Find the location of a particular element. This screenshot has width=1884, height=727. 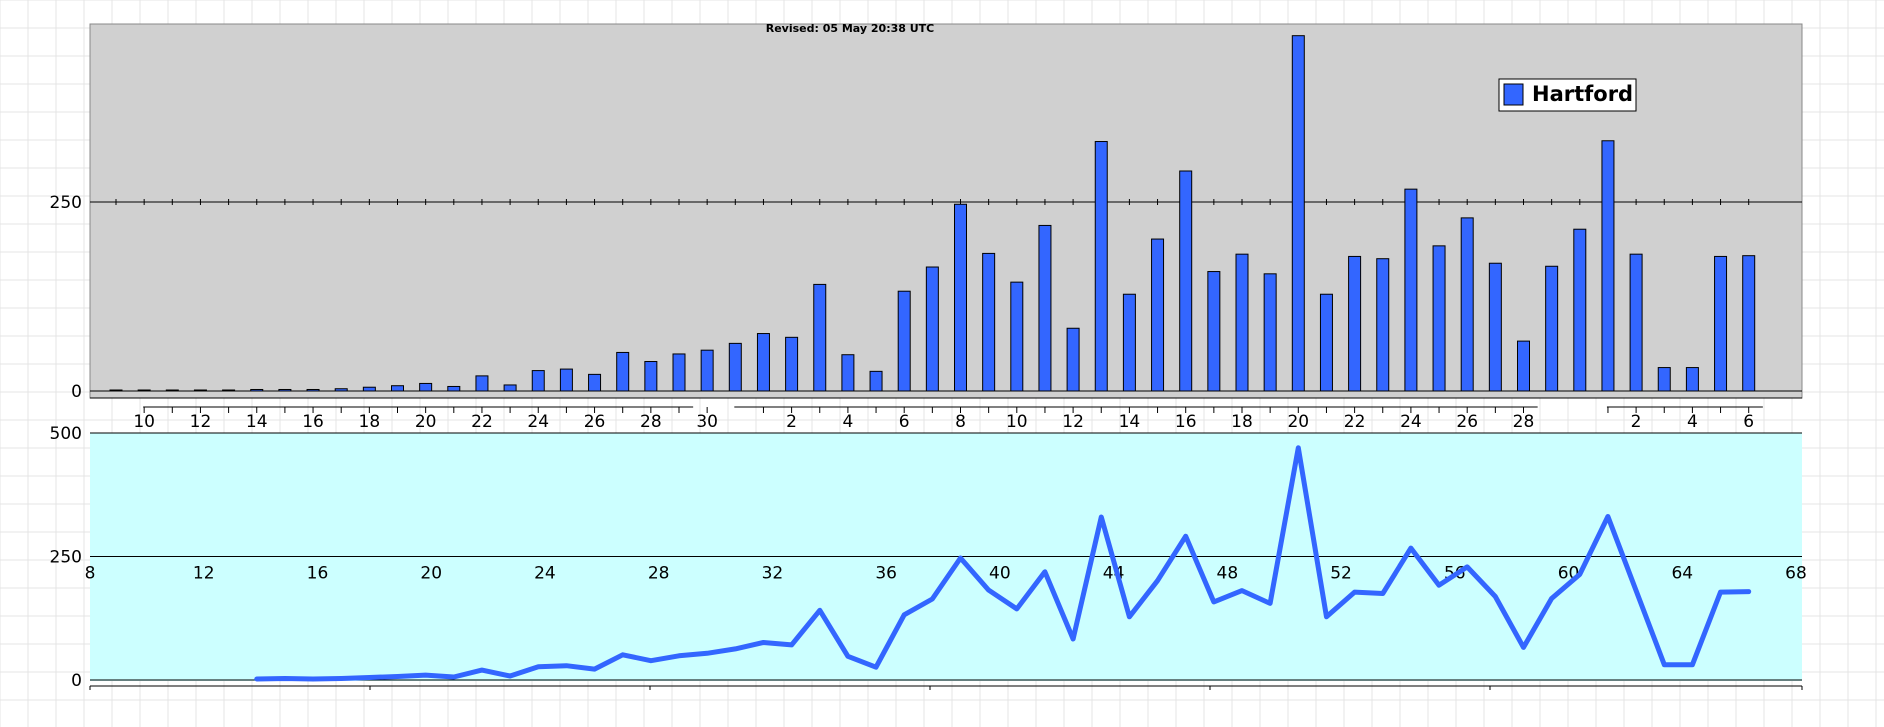

x-tick-label: 16 is located at coordinates (318, 574).